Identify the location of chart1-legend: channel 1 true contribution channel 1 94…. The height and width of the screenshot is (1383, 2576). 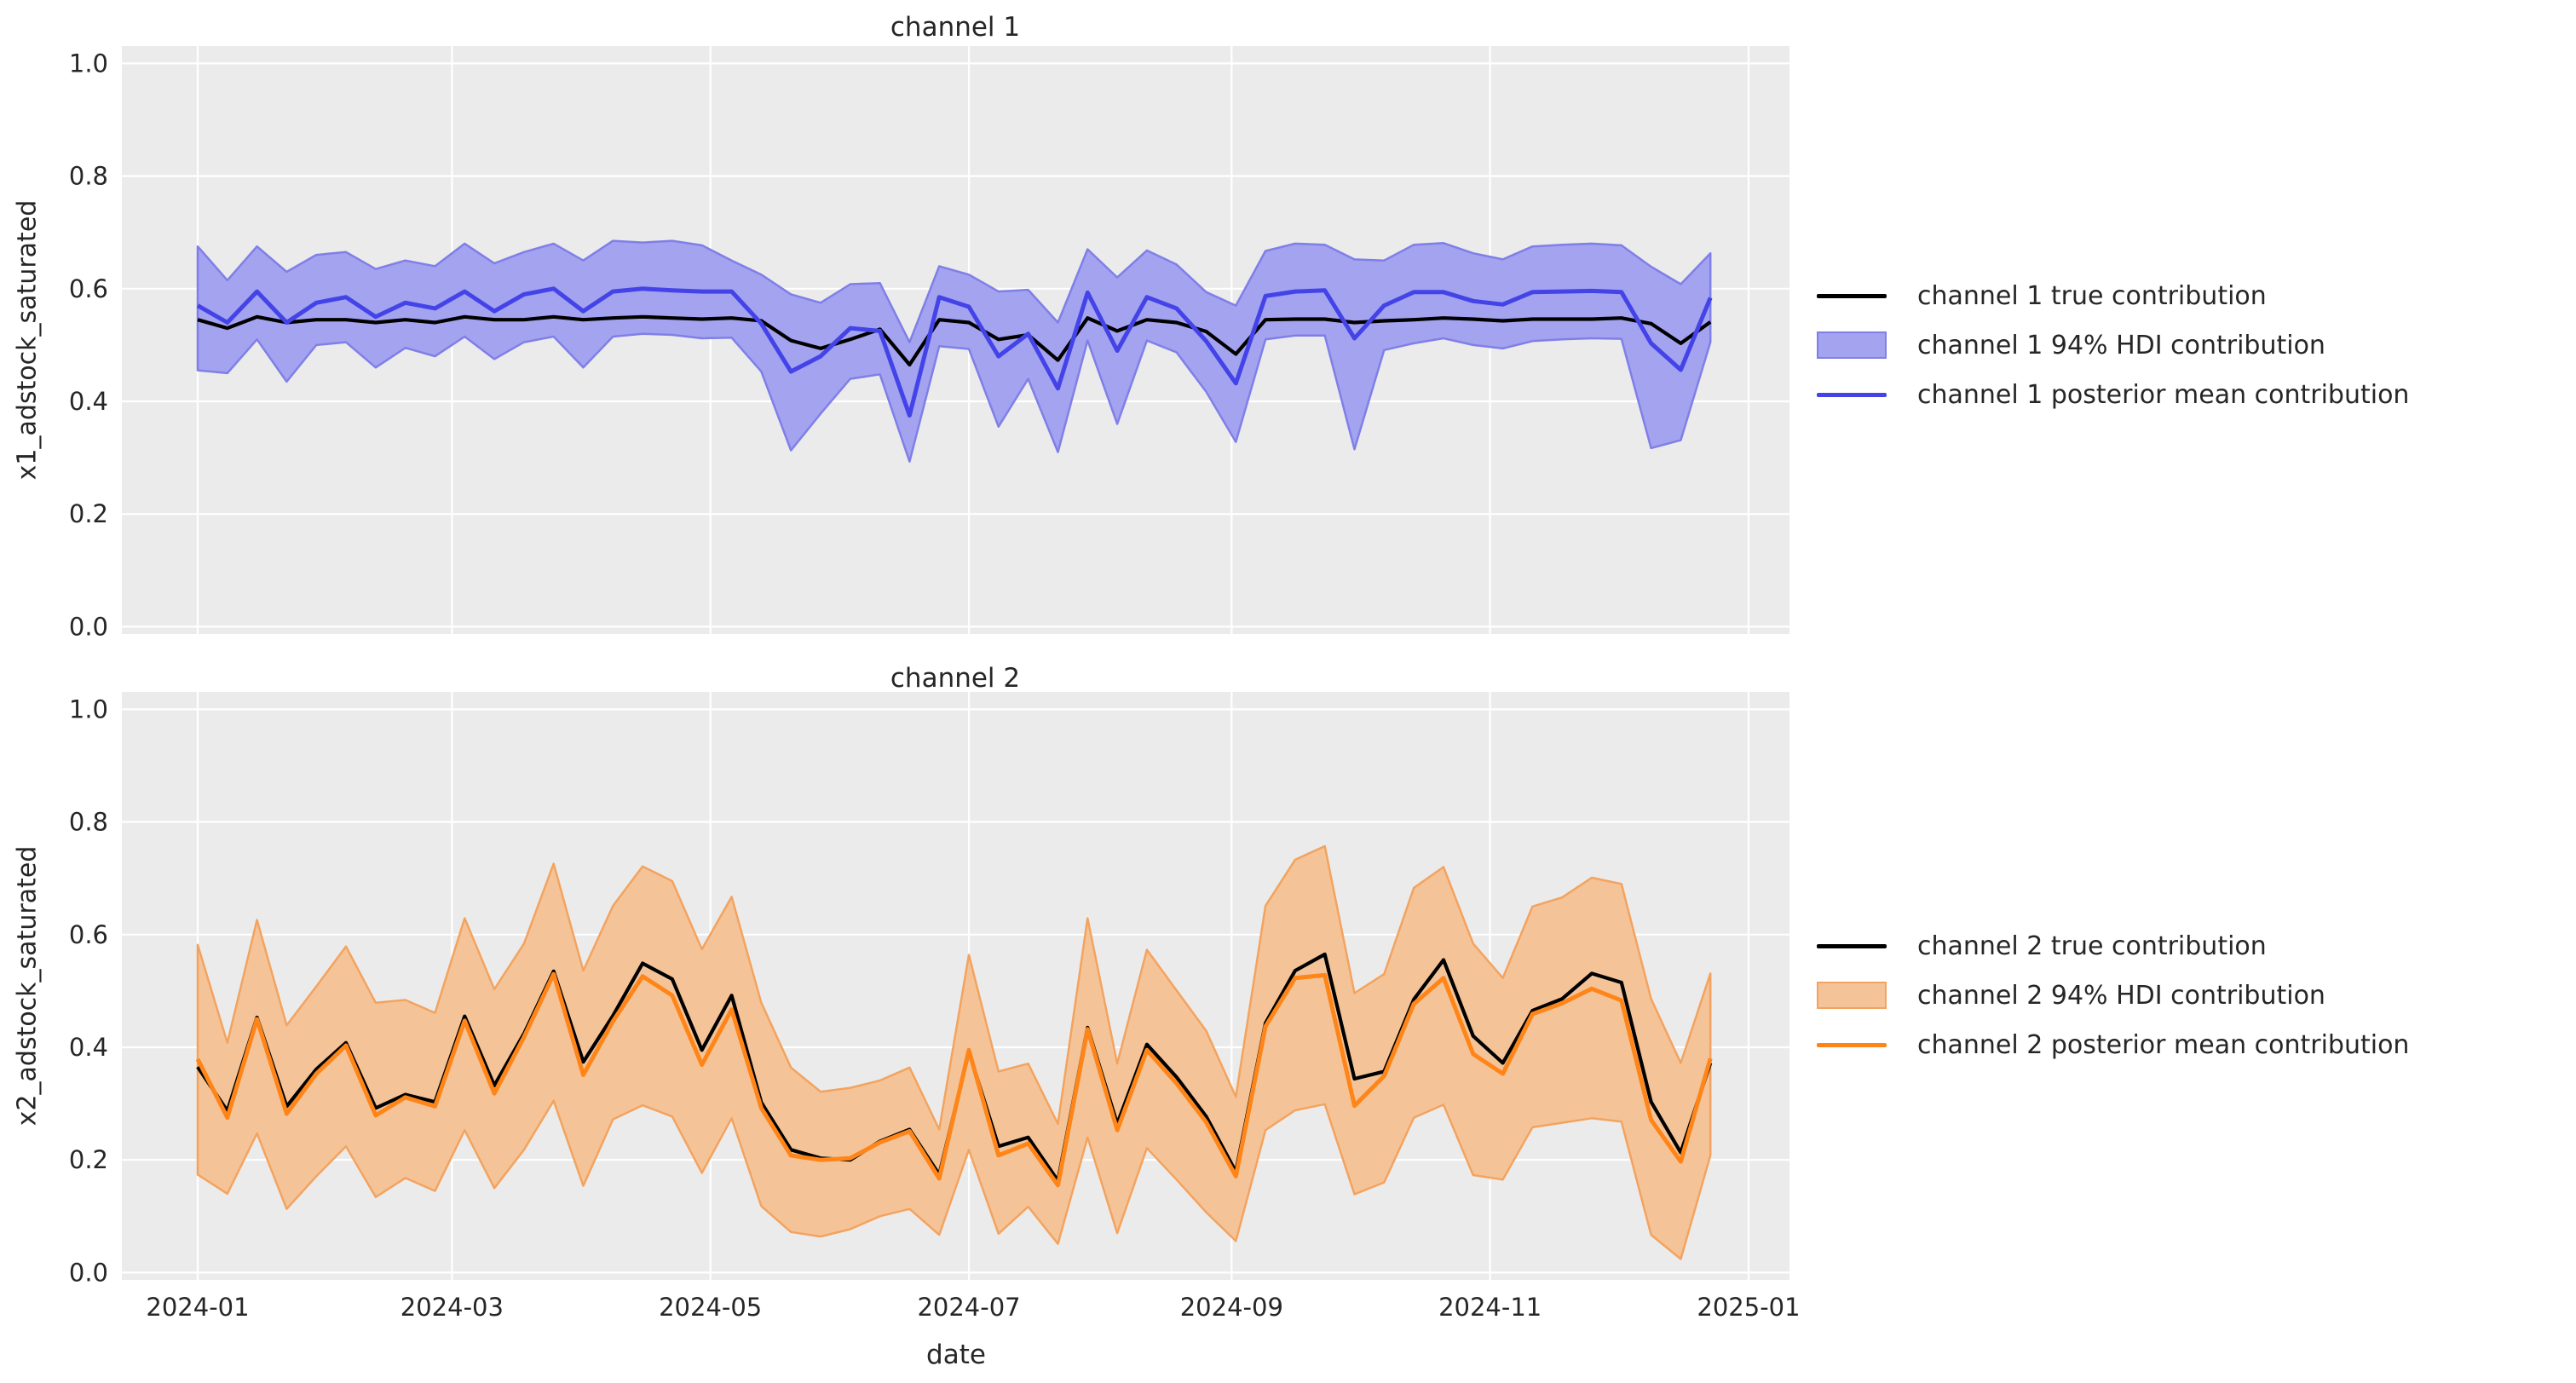
(2113, 345).